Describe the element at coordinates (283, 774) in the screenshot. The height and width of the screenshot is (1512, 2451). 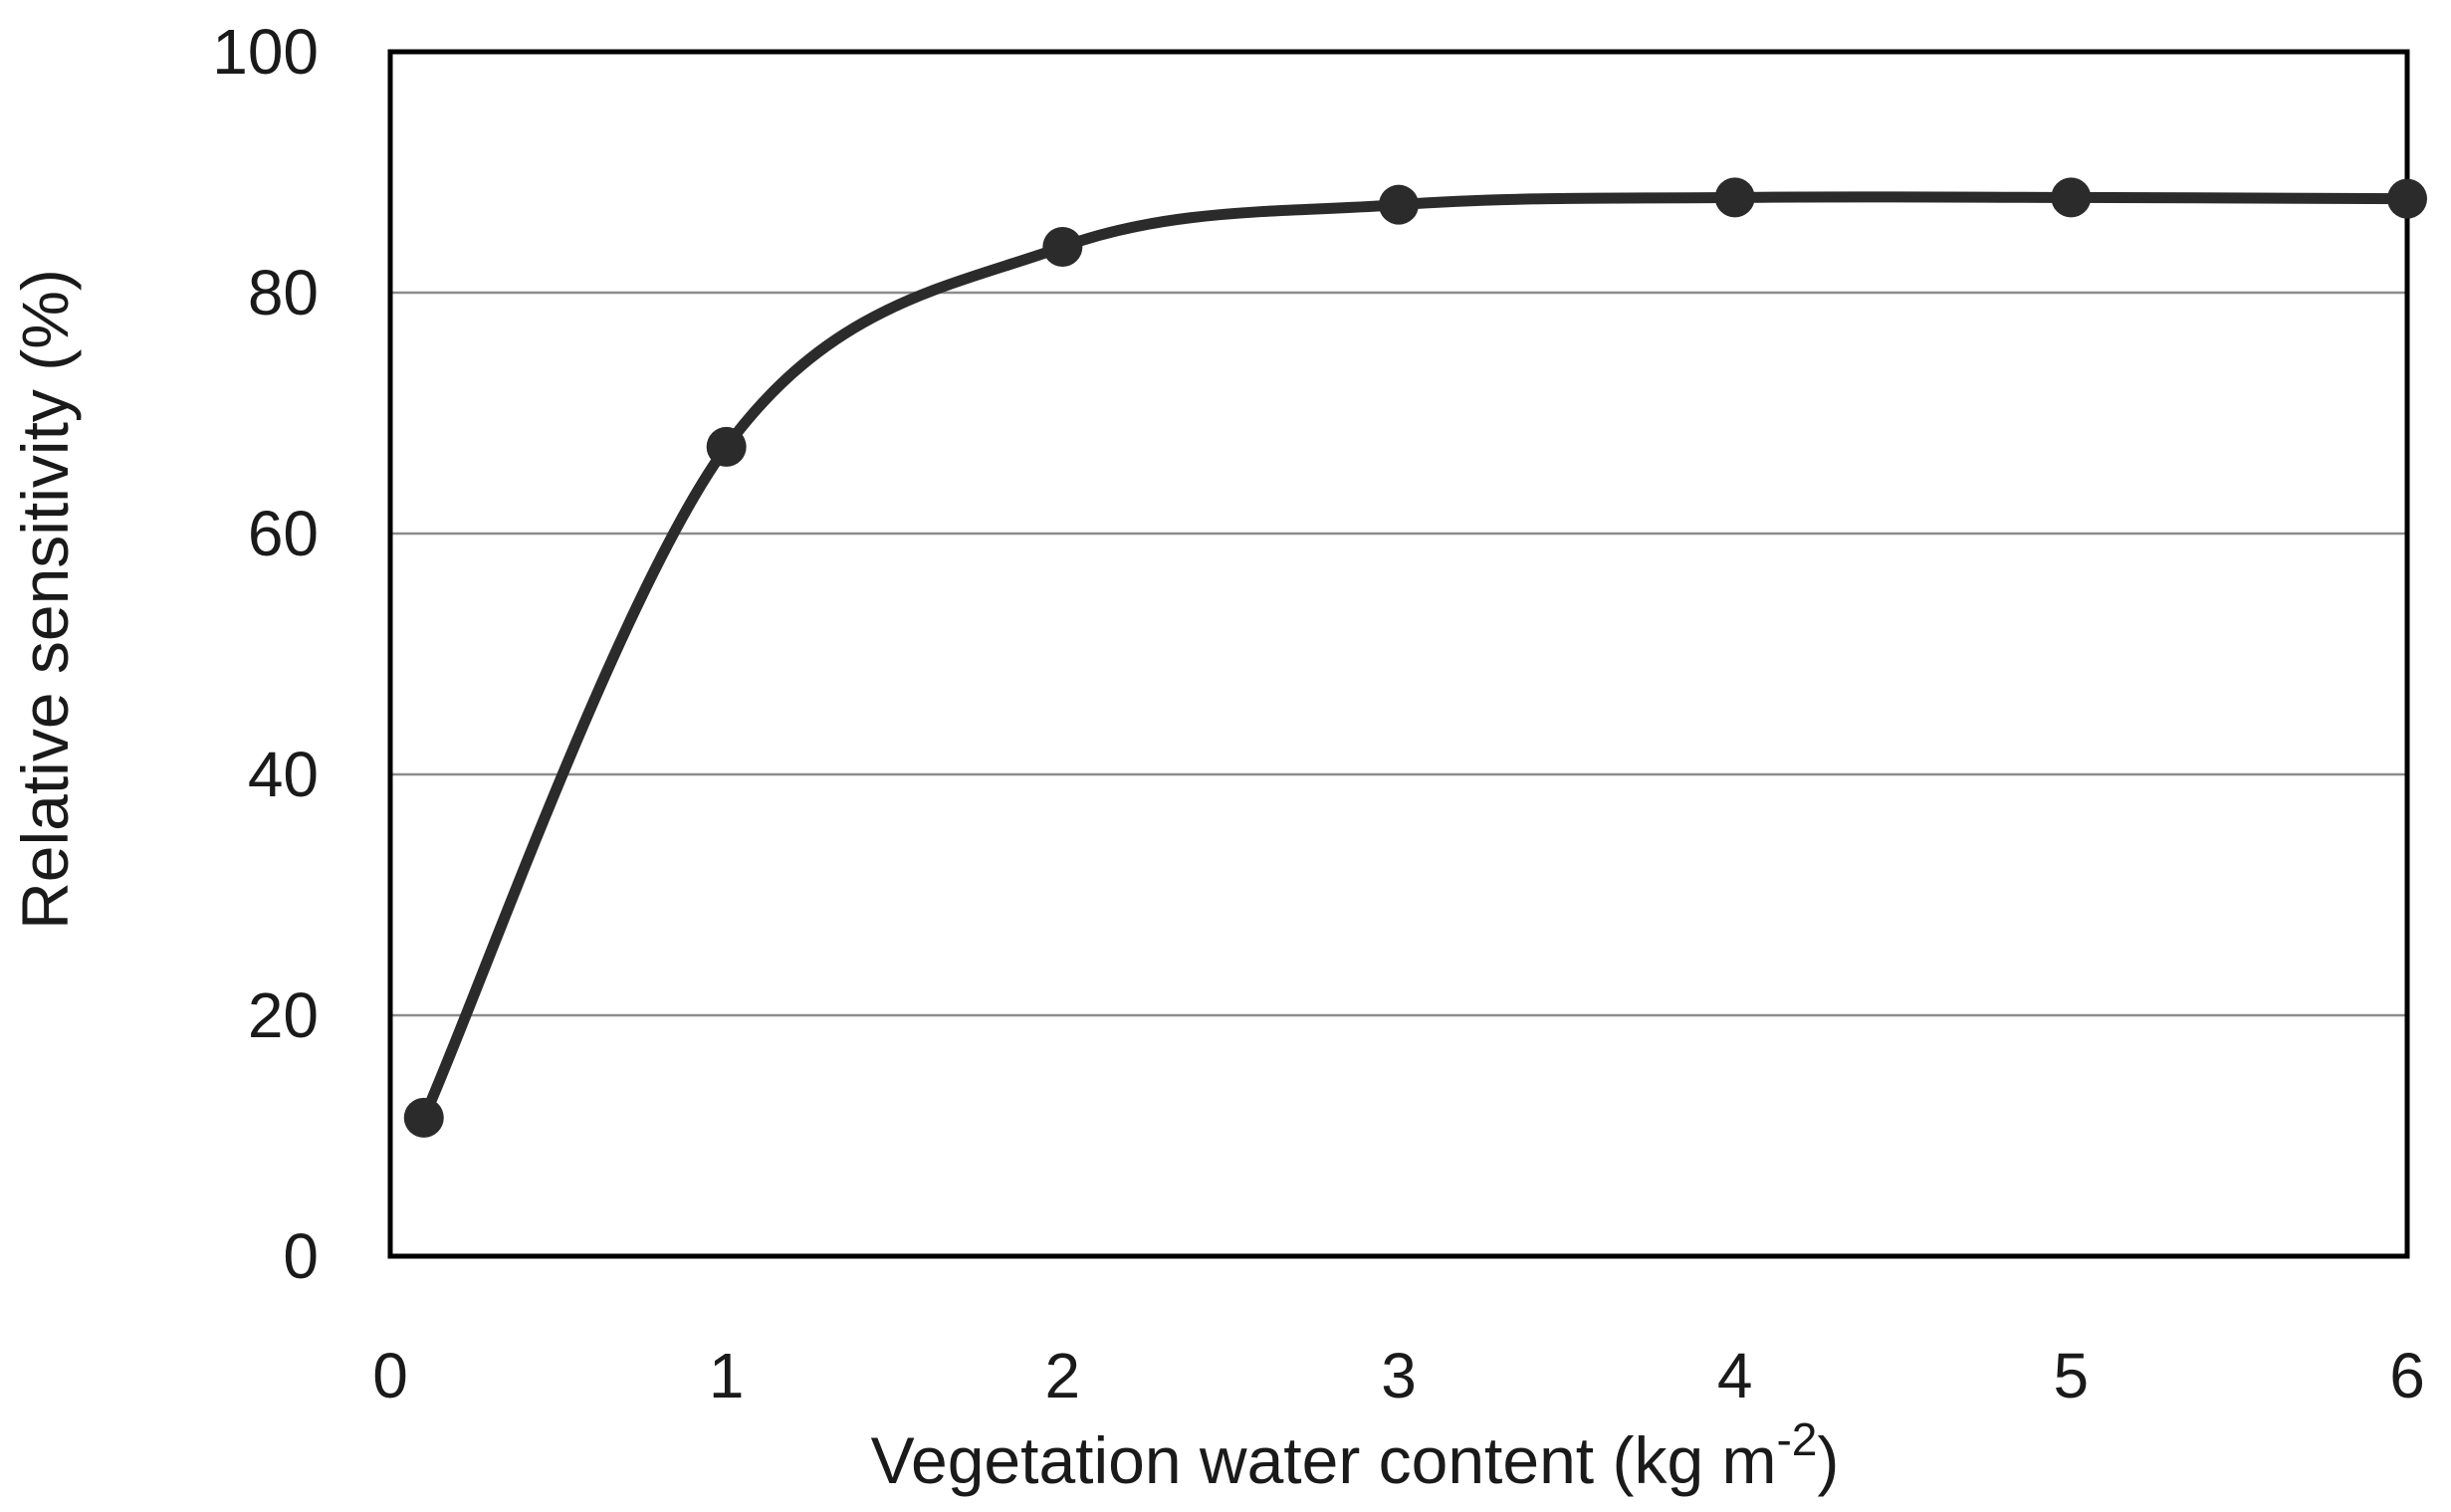
I see `y-tick-label-40: 40` at that location.